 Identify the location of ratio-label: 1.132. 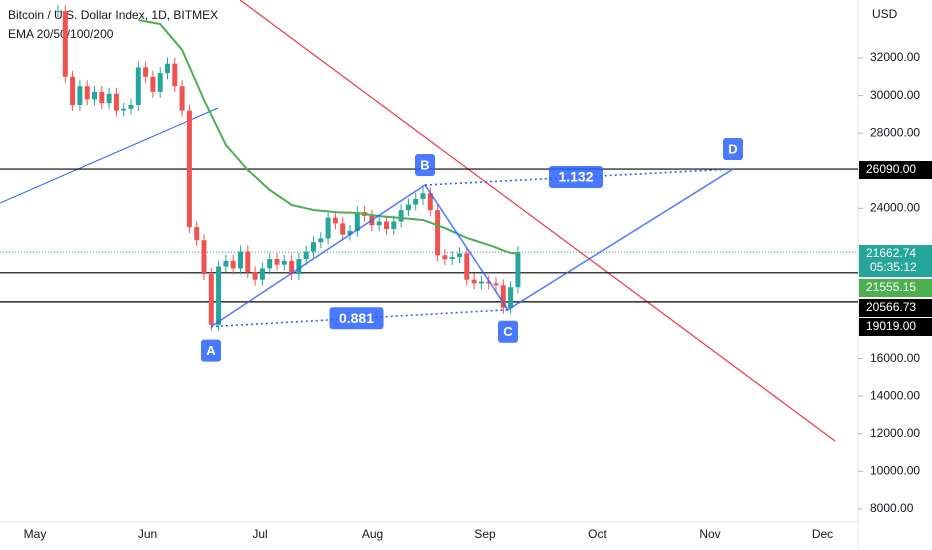
(575, 177).